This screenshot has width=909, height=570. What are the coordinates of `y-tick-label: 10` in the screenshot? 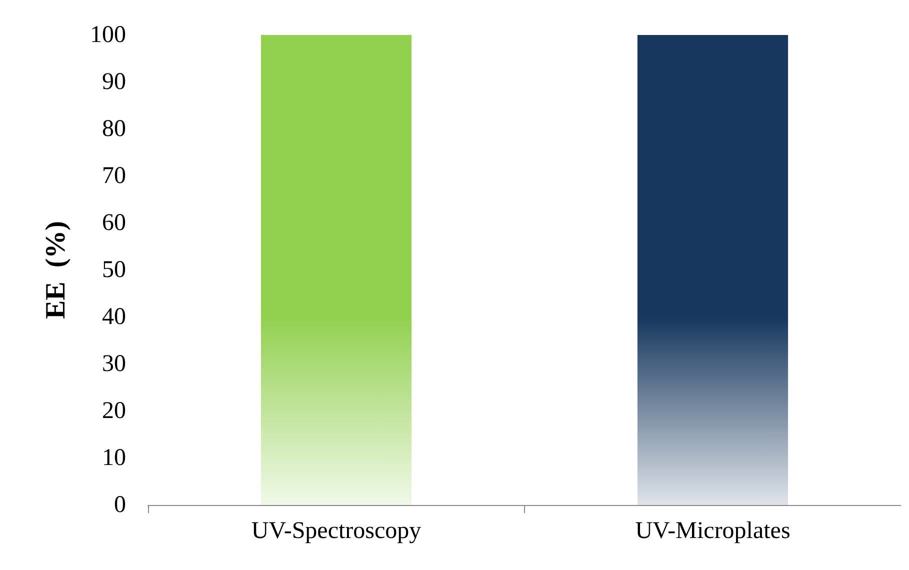 It's located at (114, 458).